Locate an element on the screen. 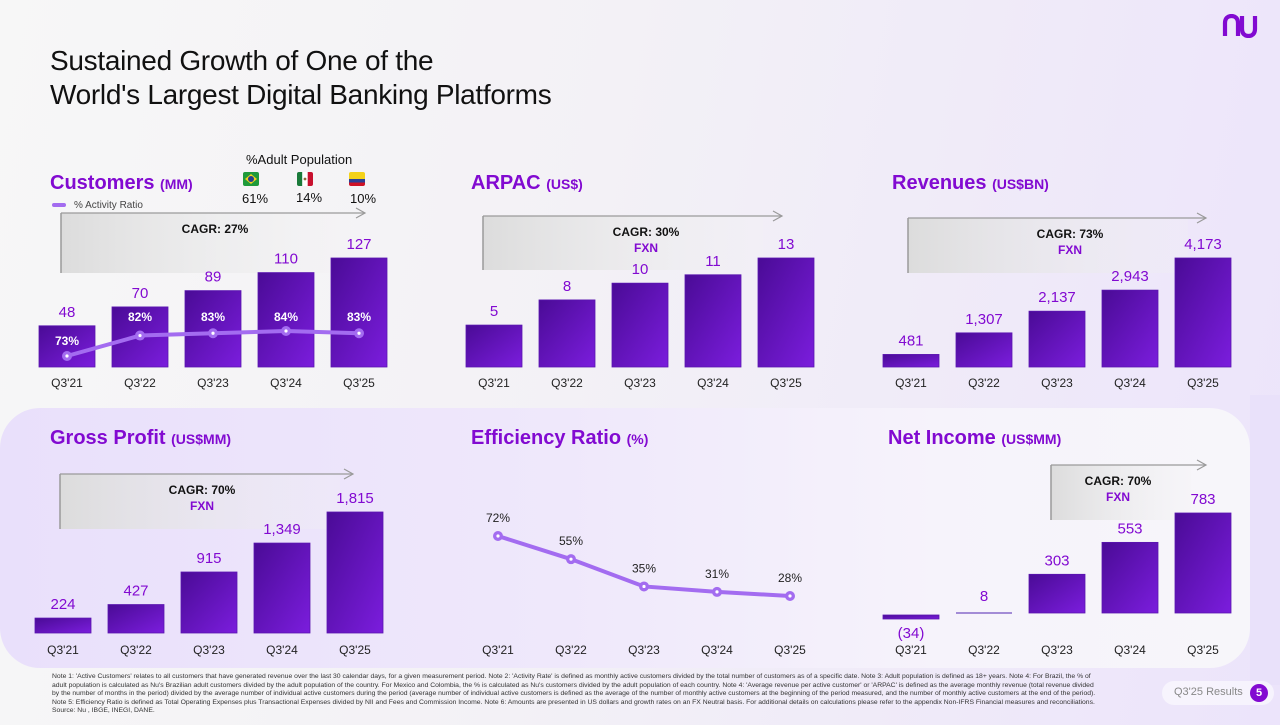  revenues-cagr-box is located at coordinates (1048, 245).